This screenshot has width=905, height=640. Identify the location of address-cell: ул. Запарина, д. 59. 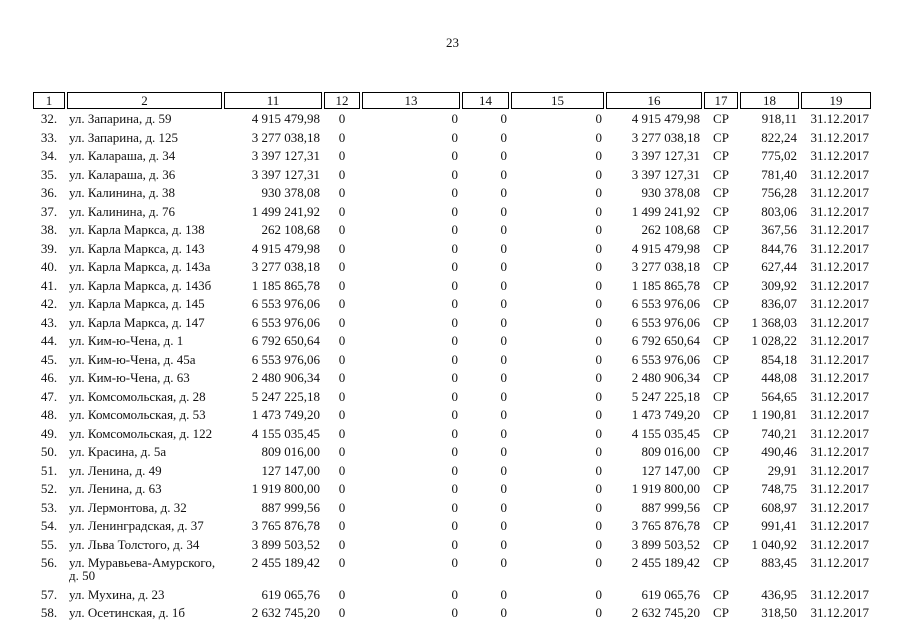
(120, 118).